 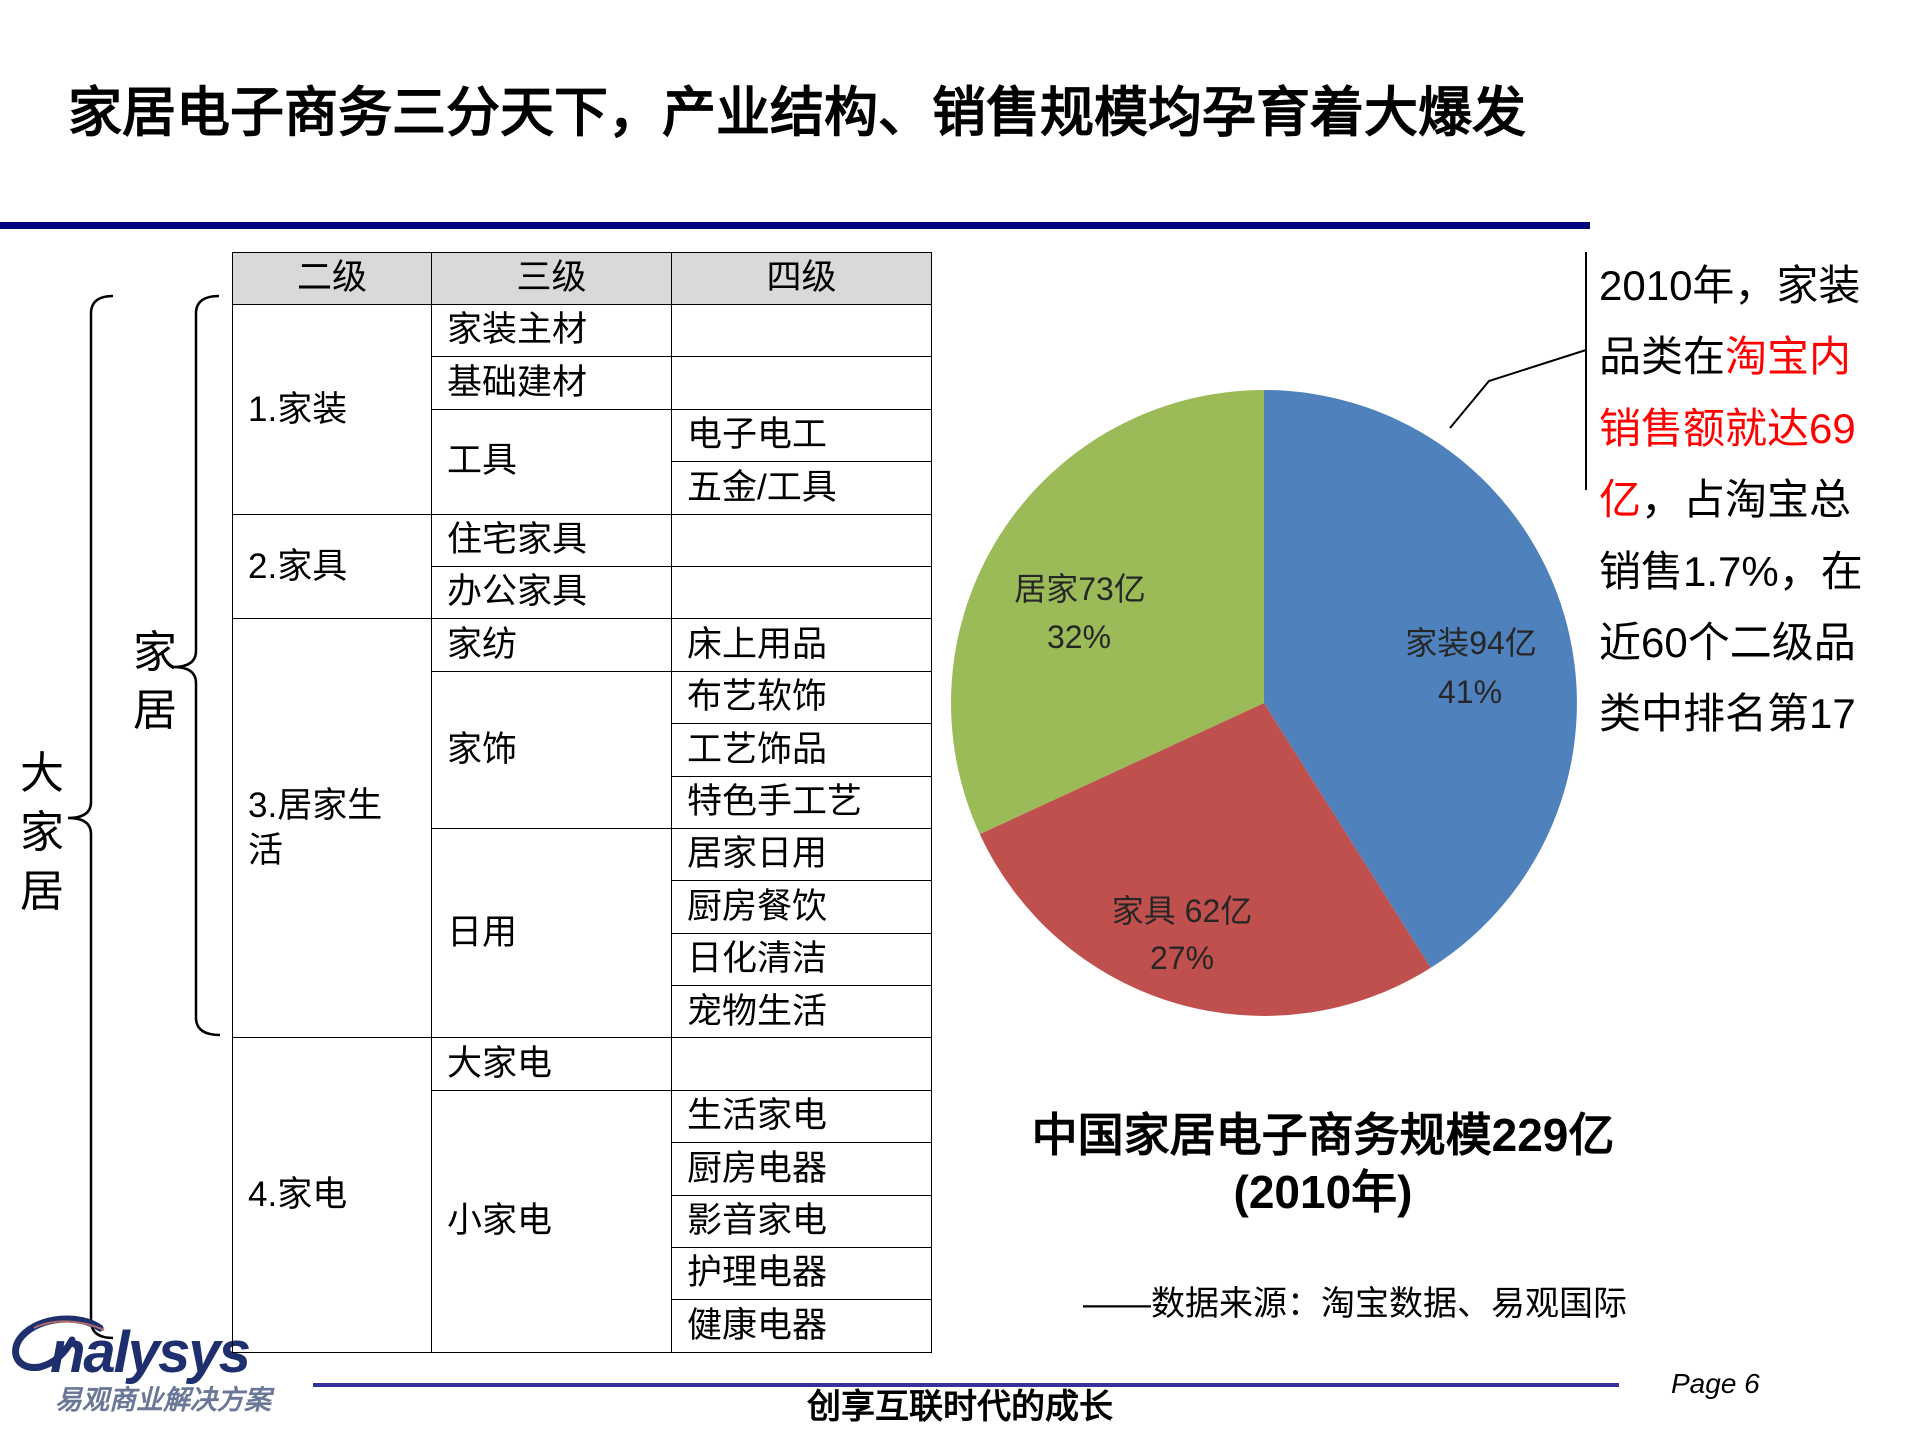 What do you see at coordinates (801, 854) in the screenshot?
I see `level4-cell: 居家日用` at bounding box center [801, 854].